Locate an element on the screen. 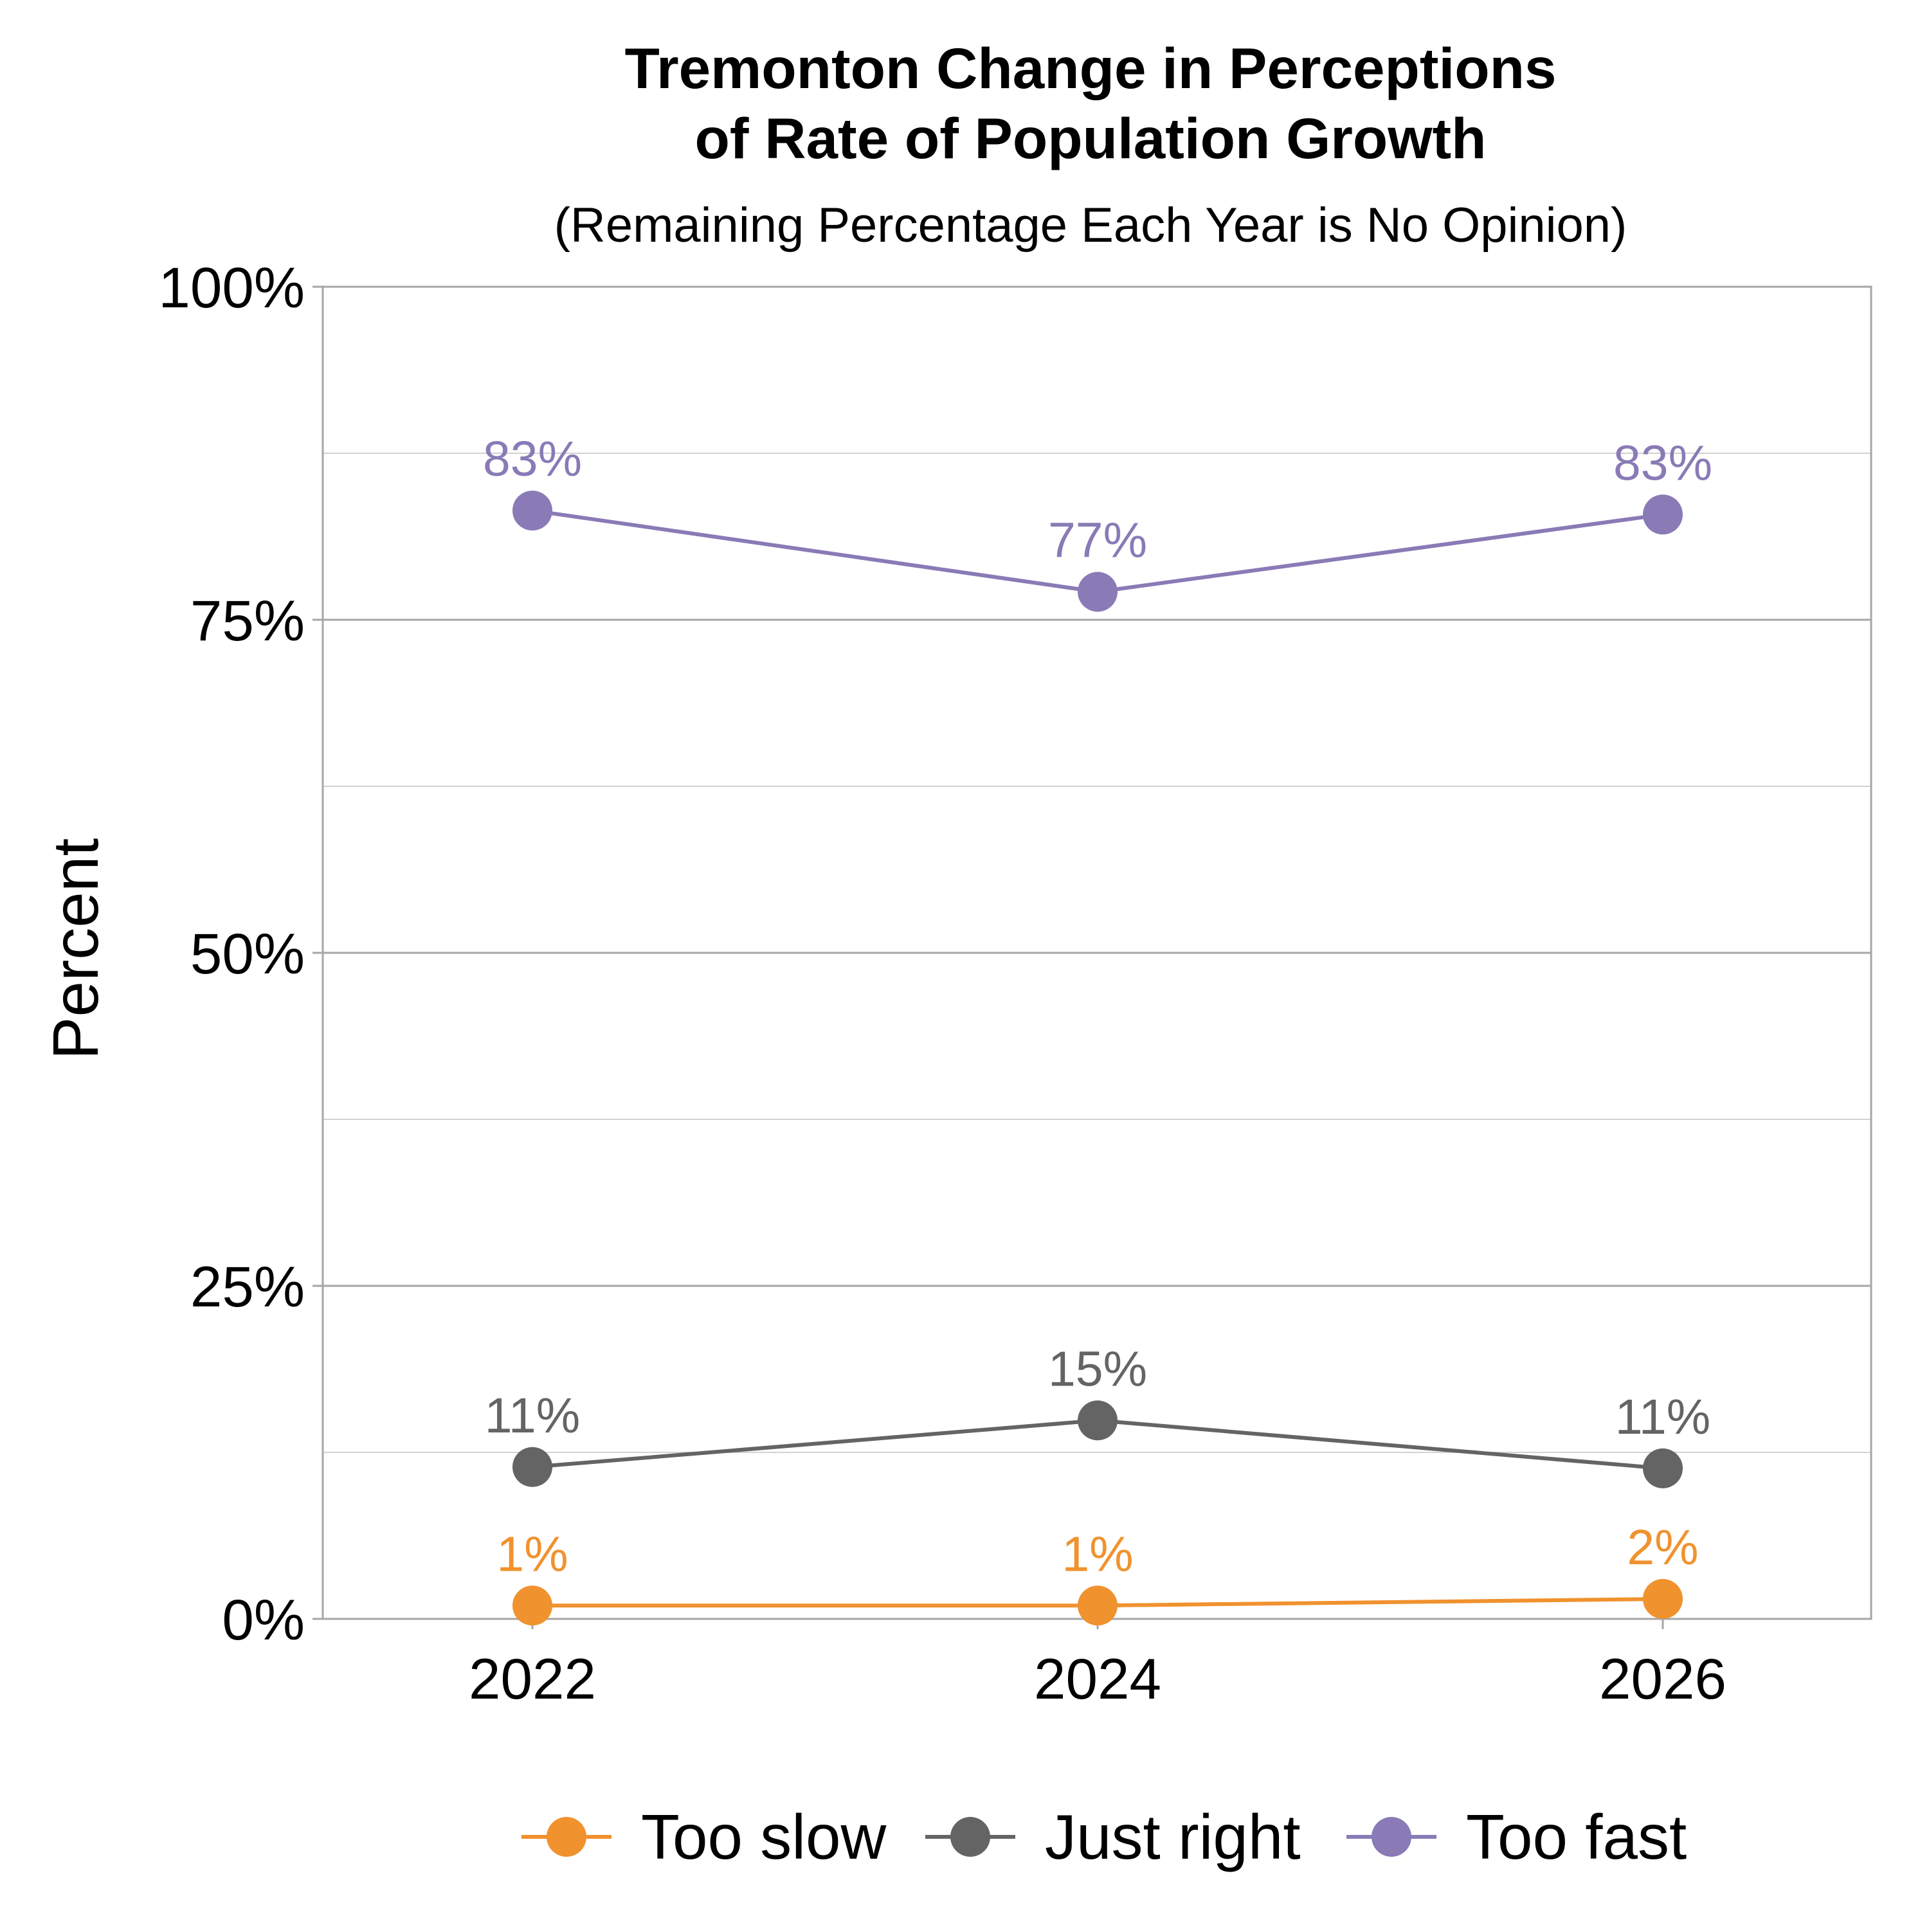 This screenshot has width=1929, height=1932. data-label-too-slow: 2% is located at coordinates (1663, 1547).